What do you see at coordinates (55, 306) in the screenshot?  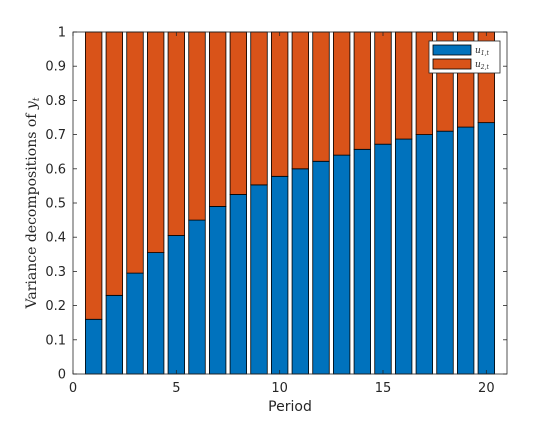 I see `y-tick-label: 0.2` at bounding box center [55, 306].